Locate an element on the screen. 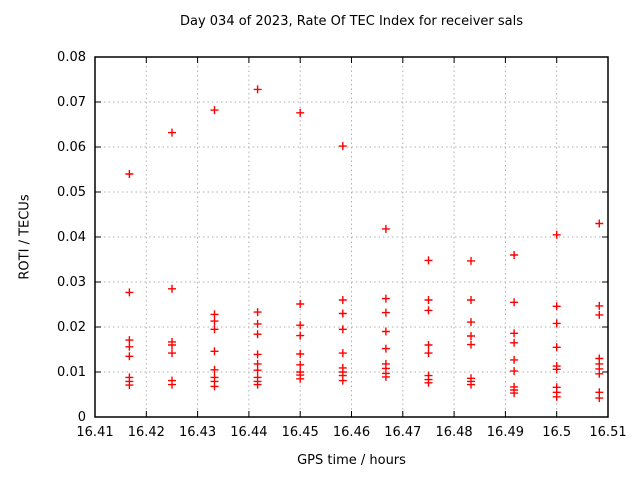 The height and width of the screenshot is (480, 640). y-tick-label: 0.03 is located at coordinates (71, 282).